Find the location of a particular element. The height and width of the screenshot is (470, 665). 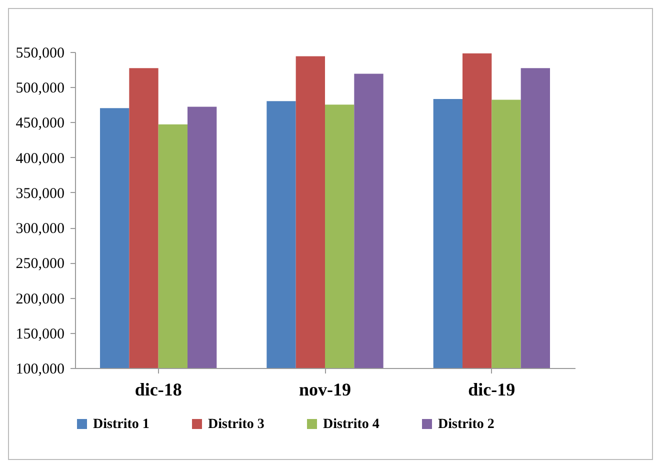

legend-label: Distrito 4 is located at coordinates (351, 424).